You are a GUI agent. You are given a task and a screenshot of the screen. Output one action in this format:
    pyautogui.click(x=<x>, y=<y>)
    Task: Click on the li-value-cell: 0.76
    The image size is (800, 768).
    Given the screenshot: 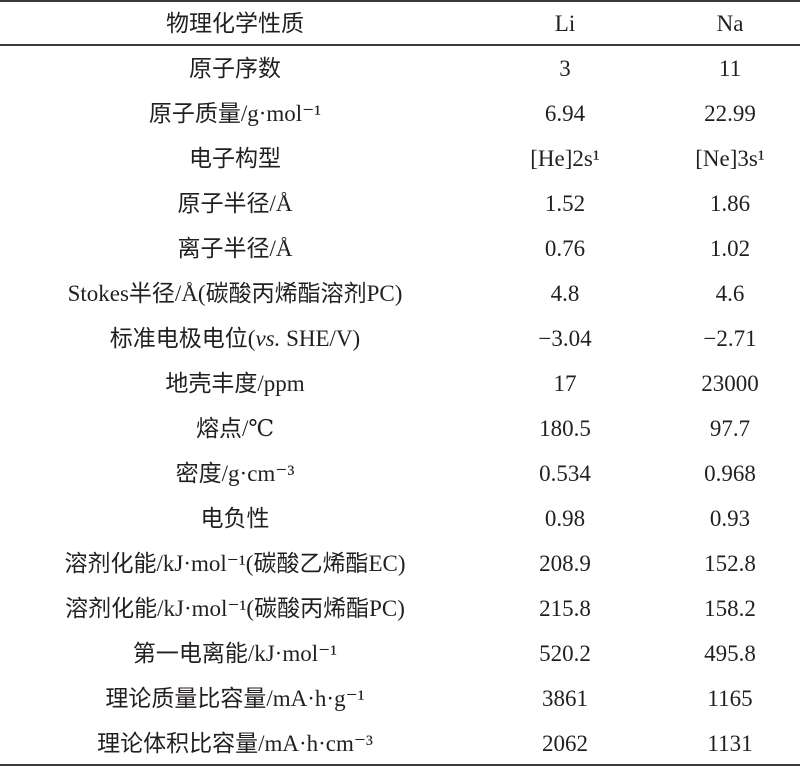 What is the action you would take?
    pyautogui.click(x=565, y=248)
    